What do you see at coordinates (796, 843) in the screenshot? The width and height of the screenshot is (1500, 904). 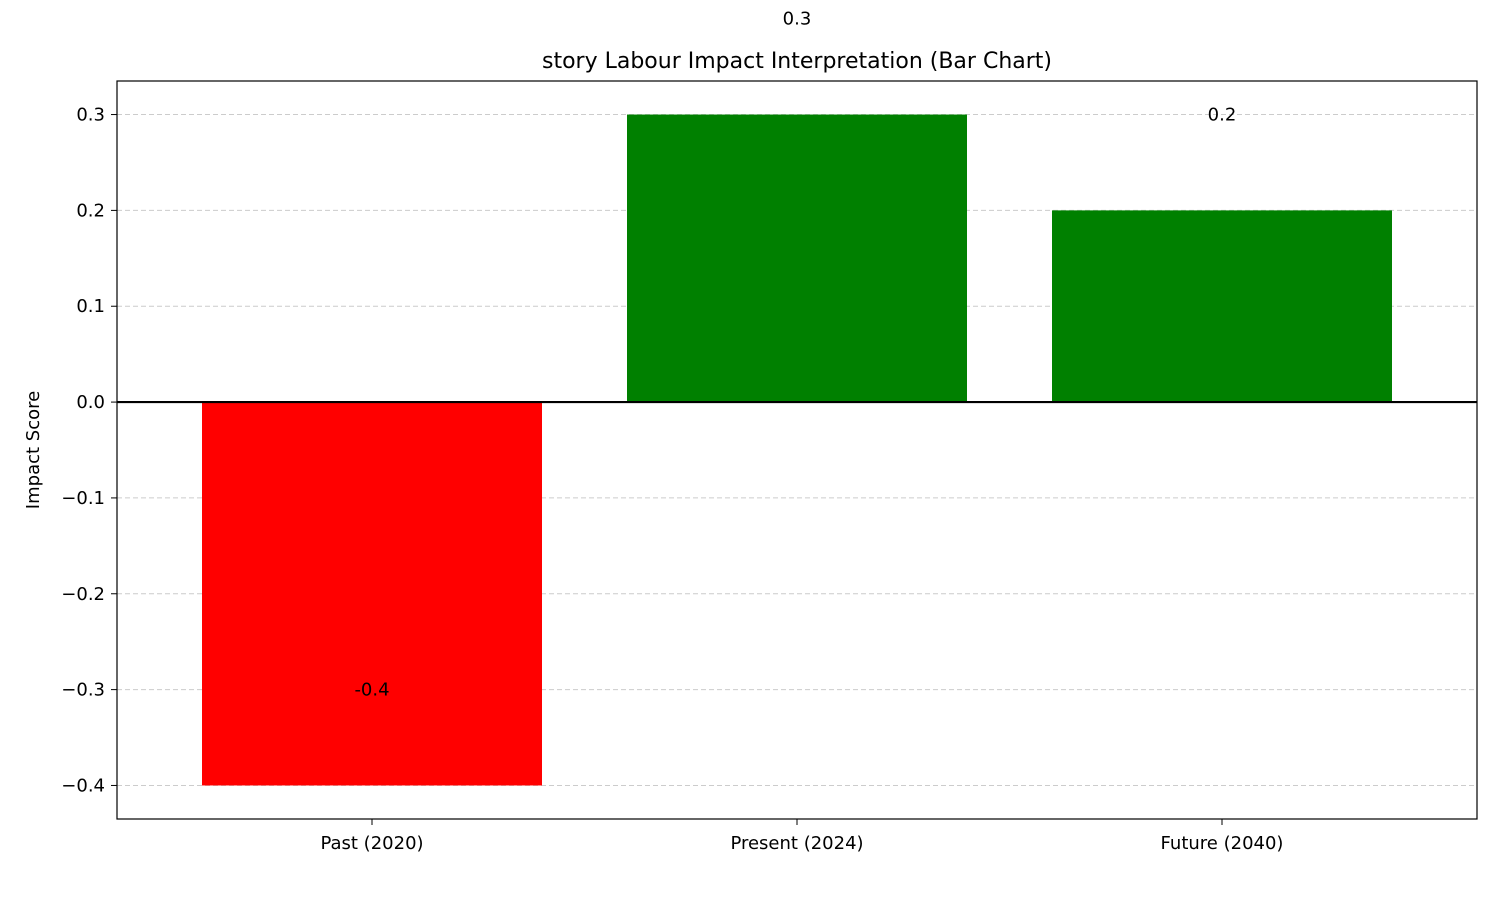 I see `x-tick-label: Present (2024)` at bounding box center [796, 843].